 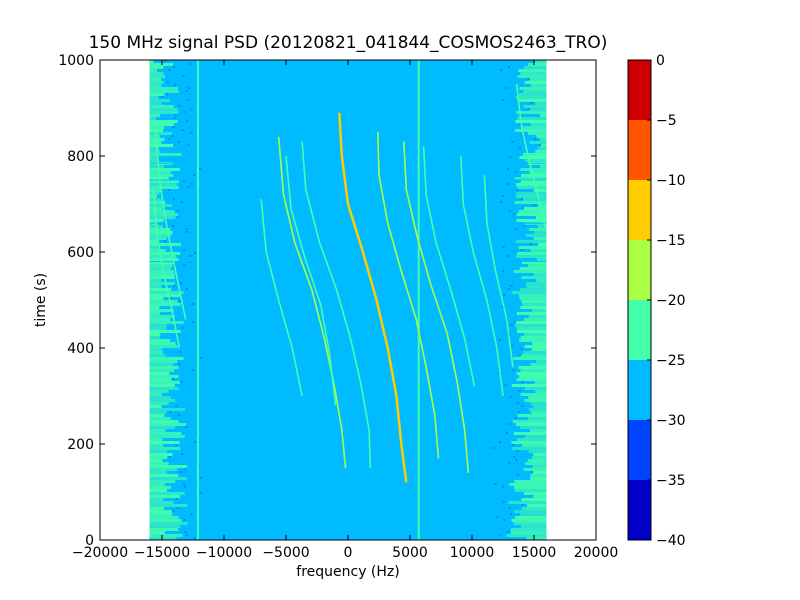 I want to click on colorbar-tick-label: −35, so click(x=671, y=481).